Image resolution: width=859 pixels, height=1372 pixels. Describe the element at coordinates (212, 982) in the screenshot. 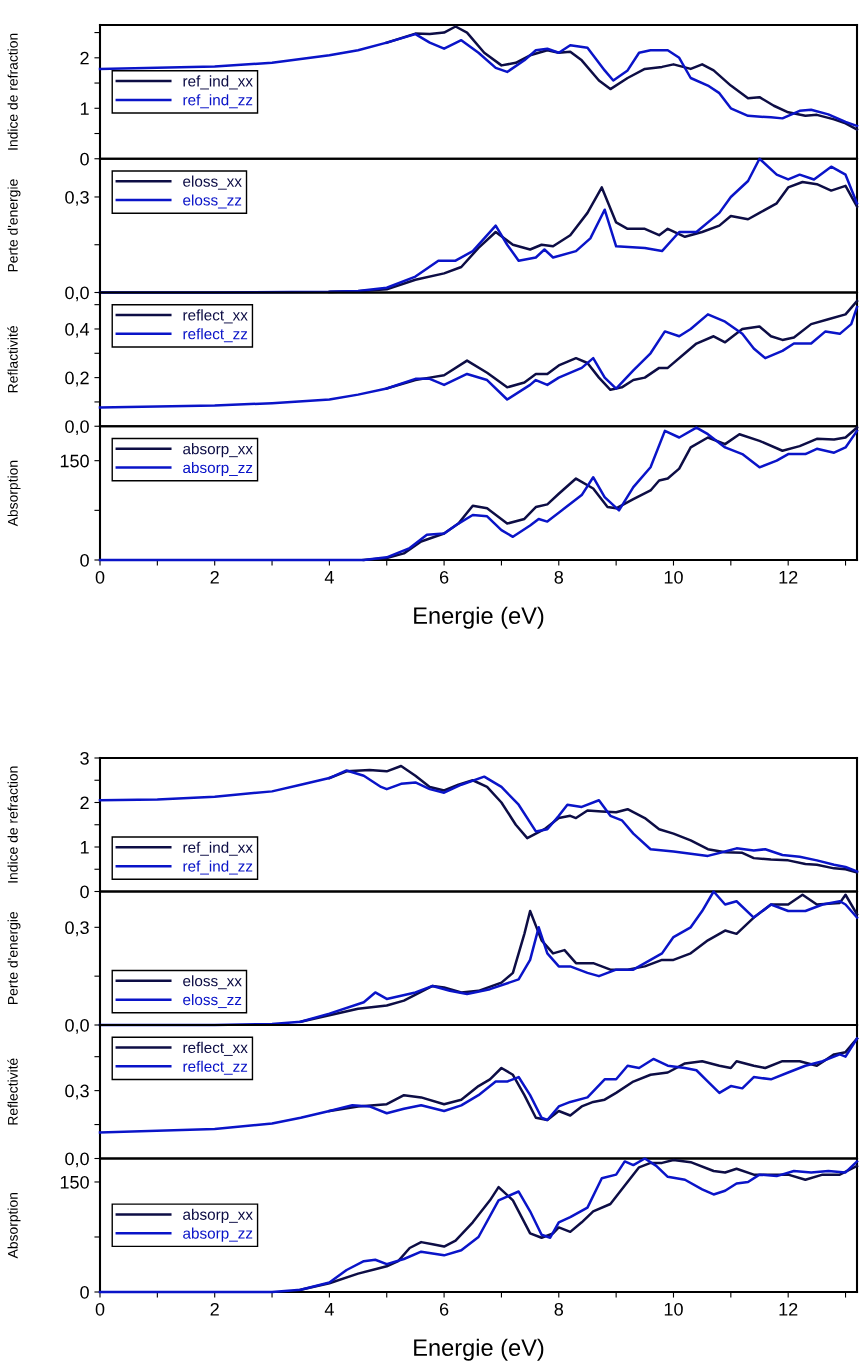

I see `legend-label: eloss_xx` at that location.